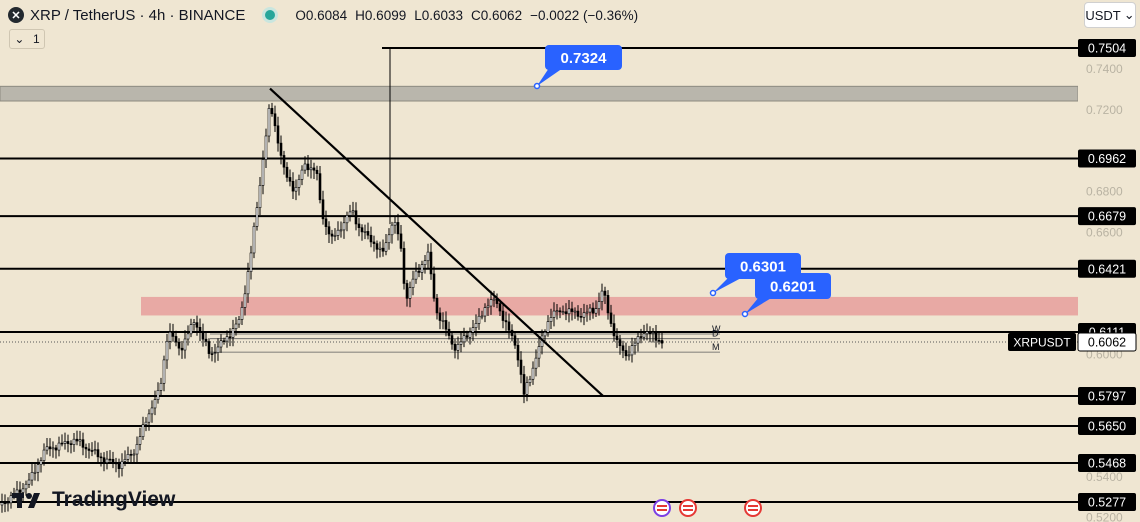  What do you see at coordinates (26, 500) in the screenshot?
I see `tradingview-mark-icon` at bounding box center [26, 500].